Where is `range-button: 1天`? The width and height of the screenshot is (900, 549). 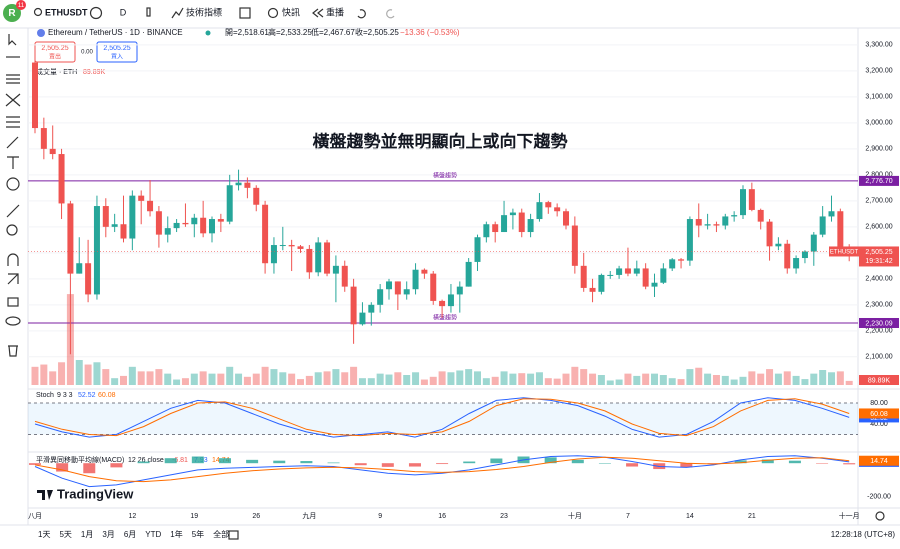 range-button: 1天 is located at coordinates (44, 534).